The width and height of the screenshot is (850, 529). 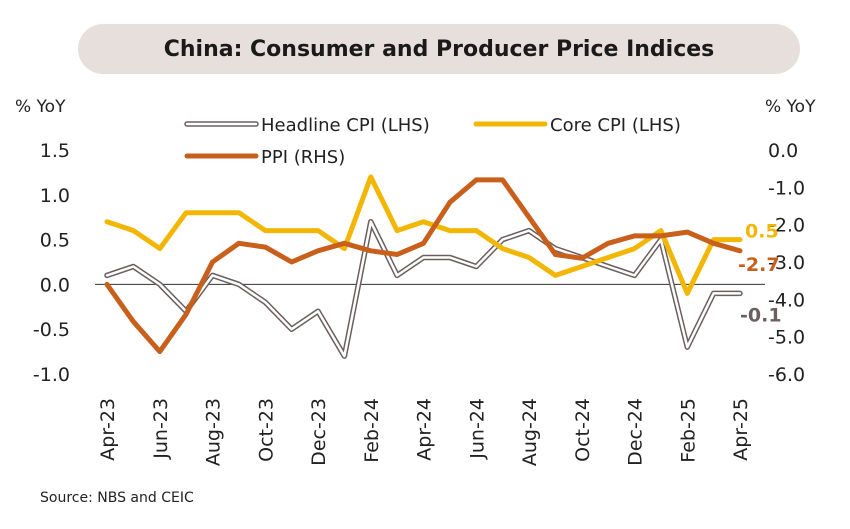 I want to click on end-label-headline-cpi: -0.1, so click(x=761, y=315).